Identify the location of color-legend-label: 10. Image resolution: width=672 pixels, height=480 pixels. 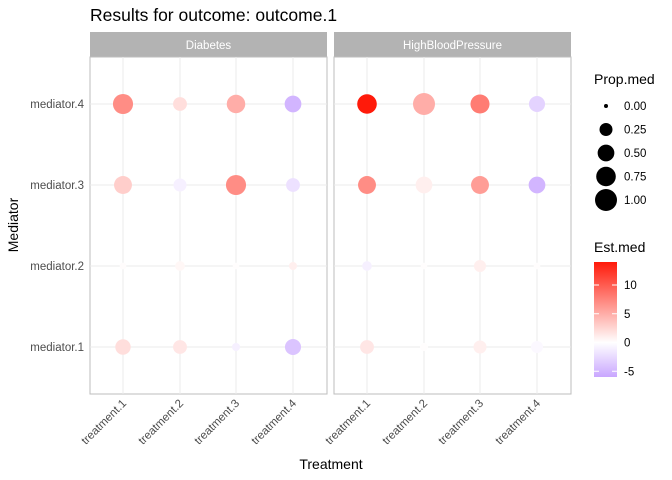
(630, 286).